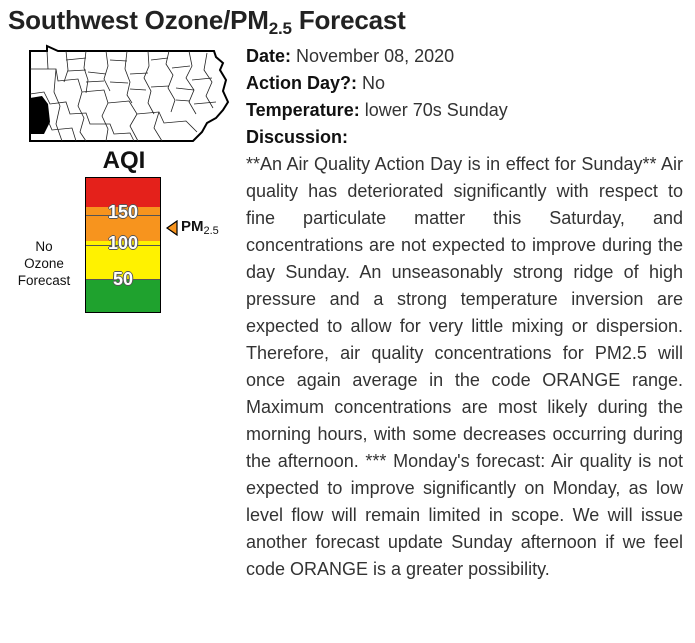 The image size is (695, 643). Describe the element at coordinates (302, 83) in the screenshot. I see `action-day-label: Action Day?:` at that location.